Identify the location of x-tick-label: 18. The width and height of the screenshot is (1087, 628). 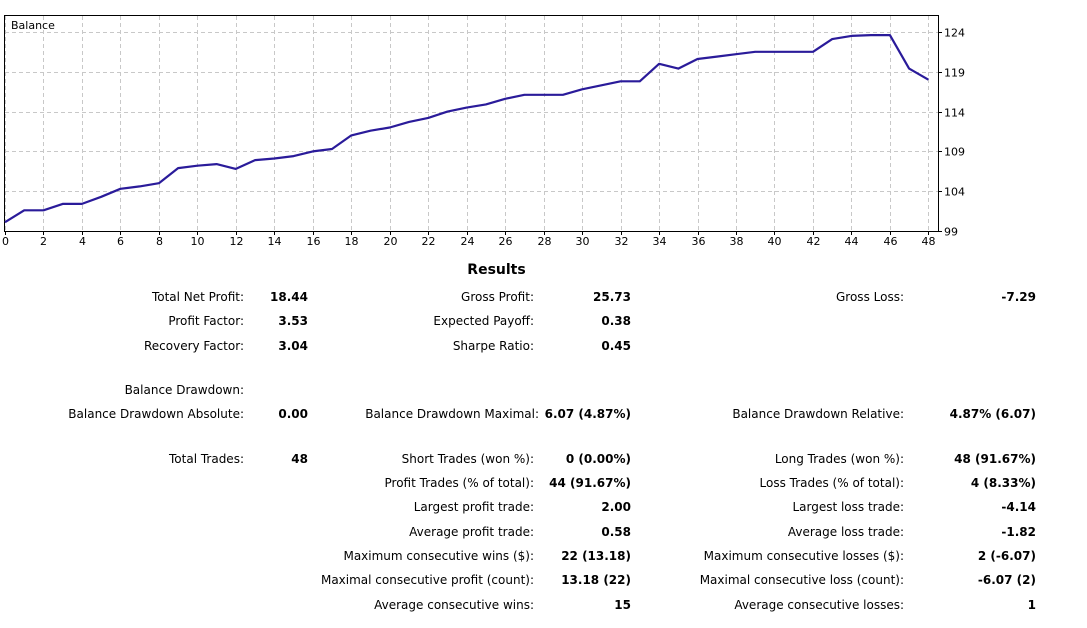
(352, 241).